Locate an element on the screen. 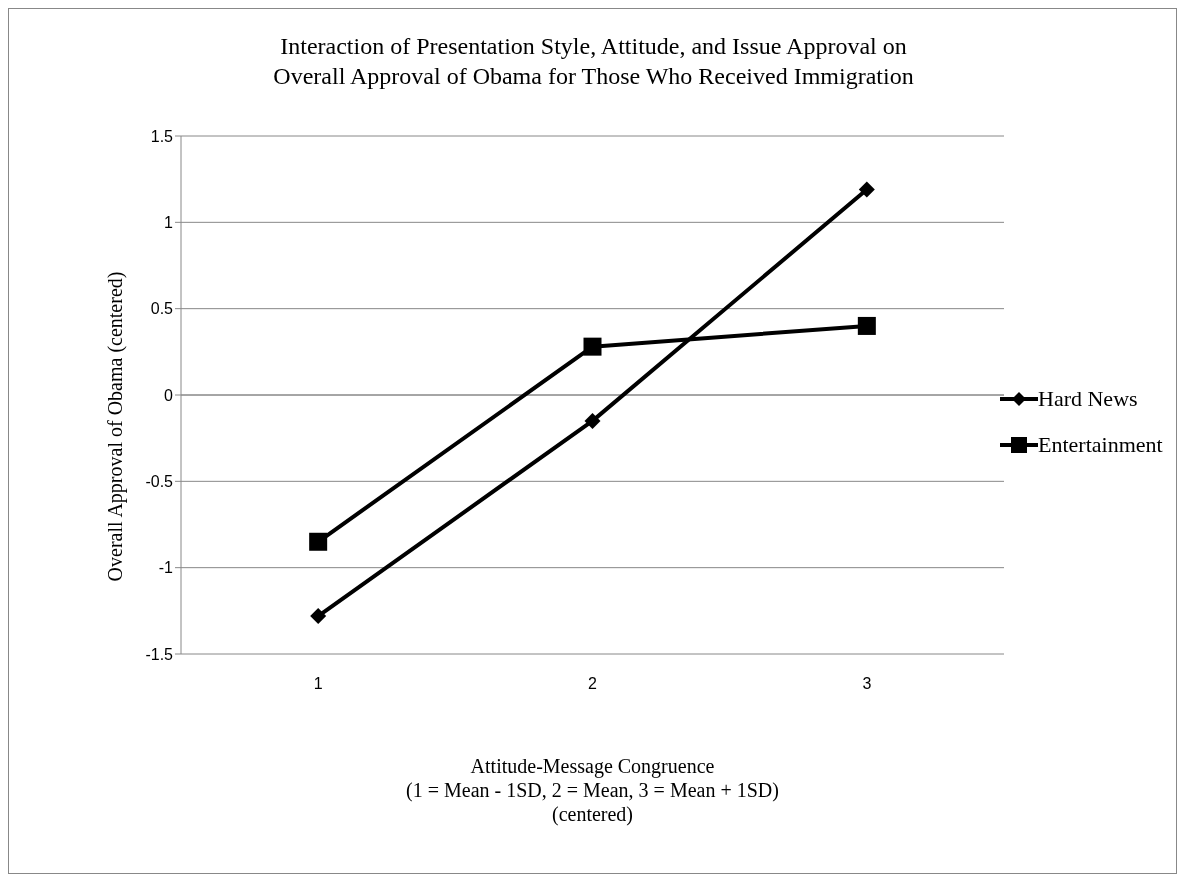 The height and width of the screenshot is (882, 1185). chart-title: Interaction of Presentation Style, Attitude, and Issue Approval on Overall Approval of Obama for Those Who Received Immigration is located at coordinates (593, 61).